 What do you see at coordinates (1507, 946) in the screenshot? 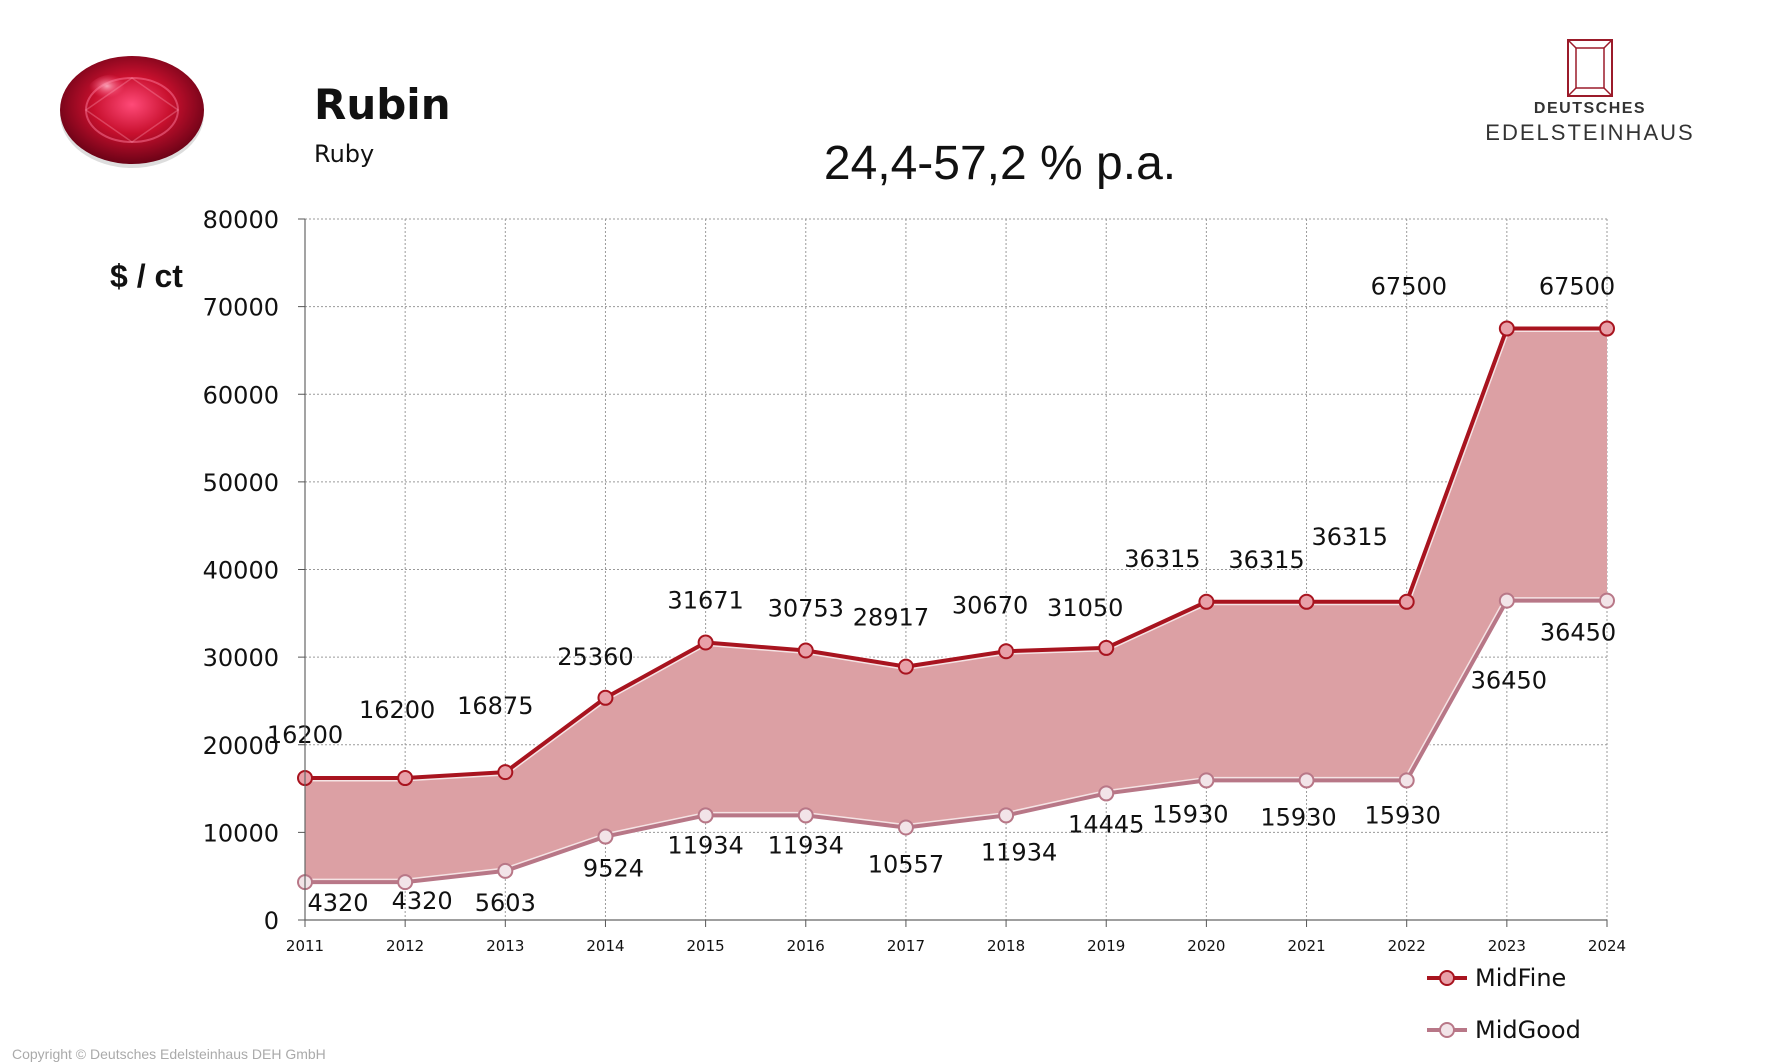
I see `x-tick-label: 2023` at bounding box center [1507, 946].